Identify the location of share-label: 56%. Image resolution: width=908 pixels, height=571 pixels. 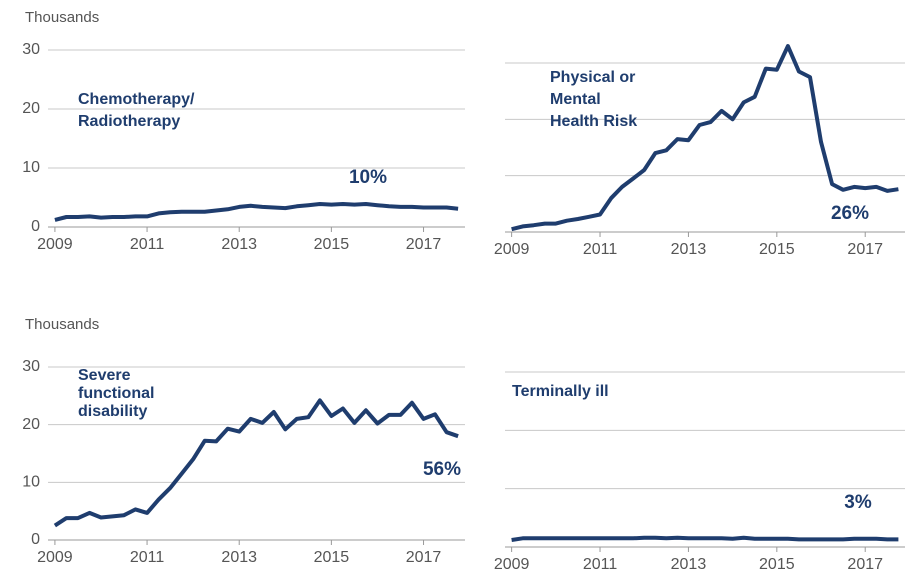
(442, 469).